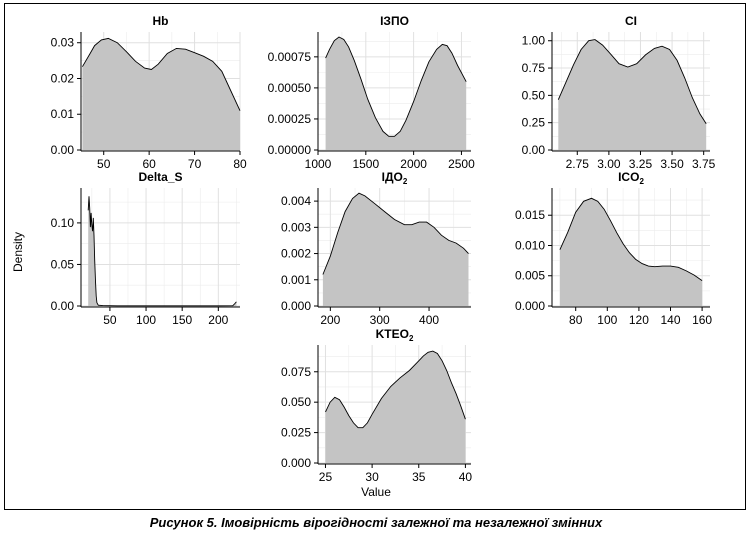 The width and height of the screenshot is (752, 543). Describe the element at coordinates (161, 21) in the screenshot. I see `panel-title: Hb` at that location.